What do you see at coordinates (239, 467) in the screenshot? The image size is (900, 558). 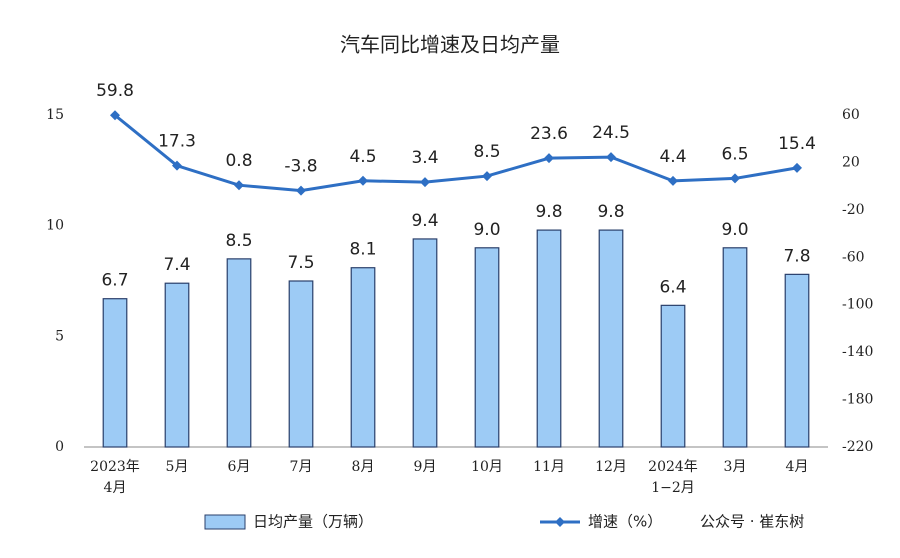 I see `x-tick-label: 6月` at bounding box center [239, 467].